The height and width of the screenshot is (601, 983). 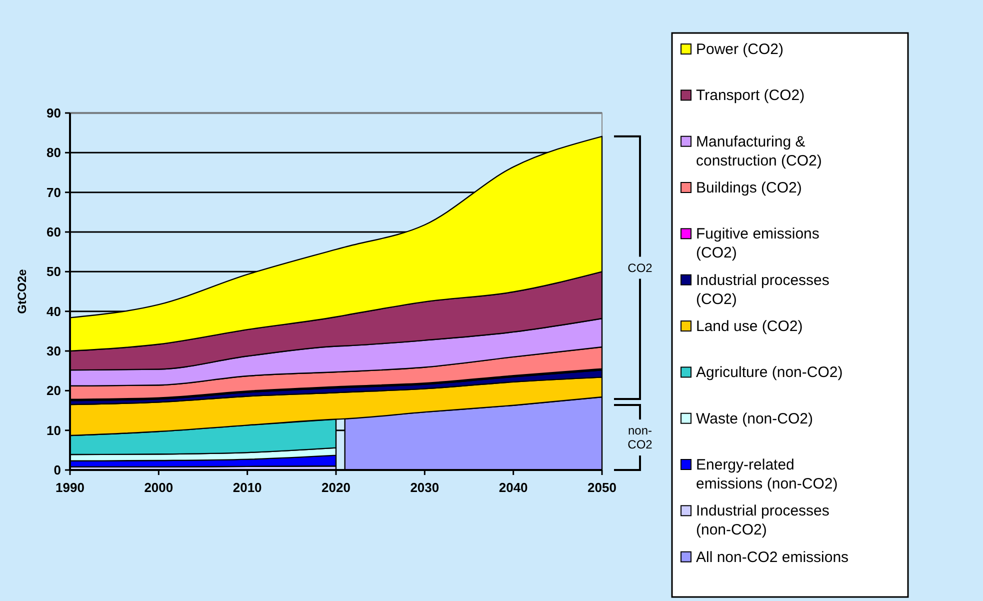 What do you see at coordinates (53, 113) in the screenshot?
I see `y-tick-label: 90` at bounding box center [53, 113].